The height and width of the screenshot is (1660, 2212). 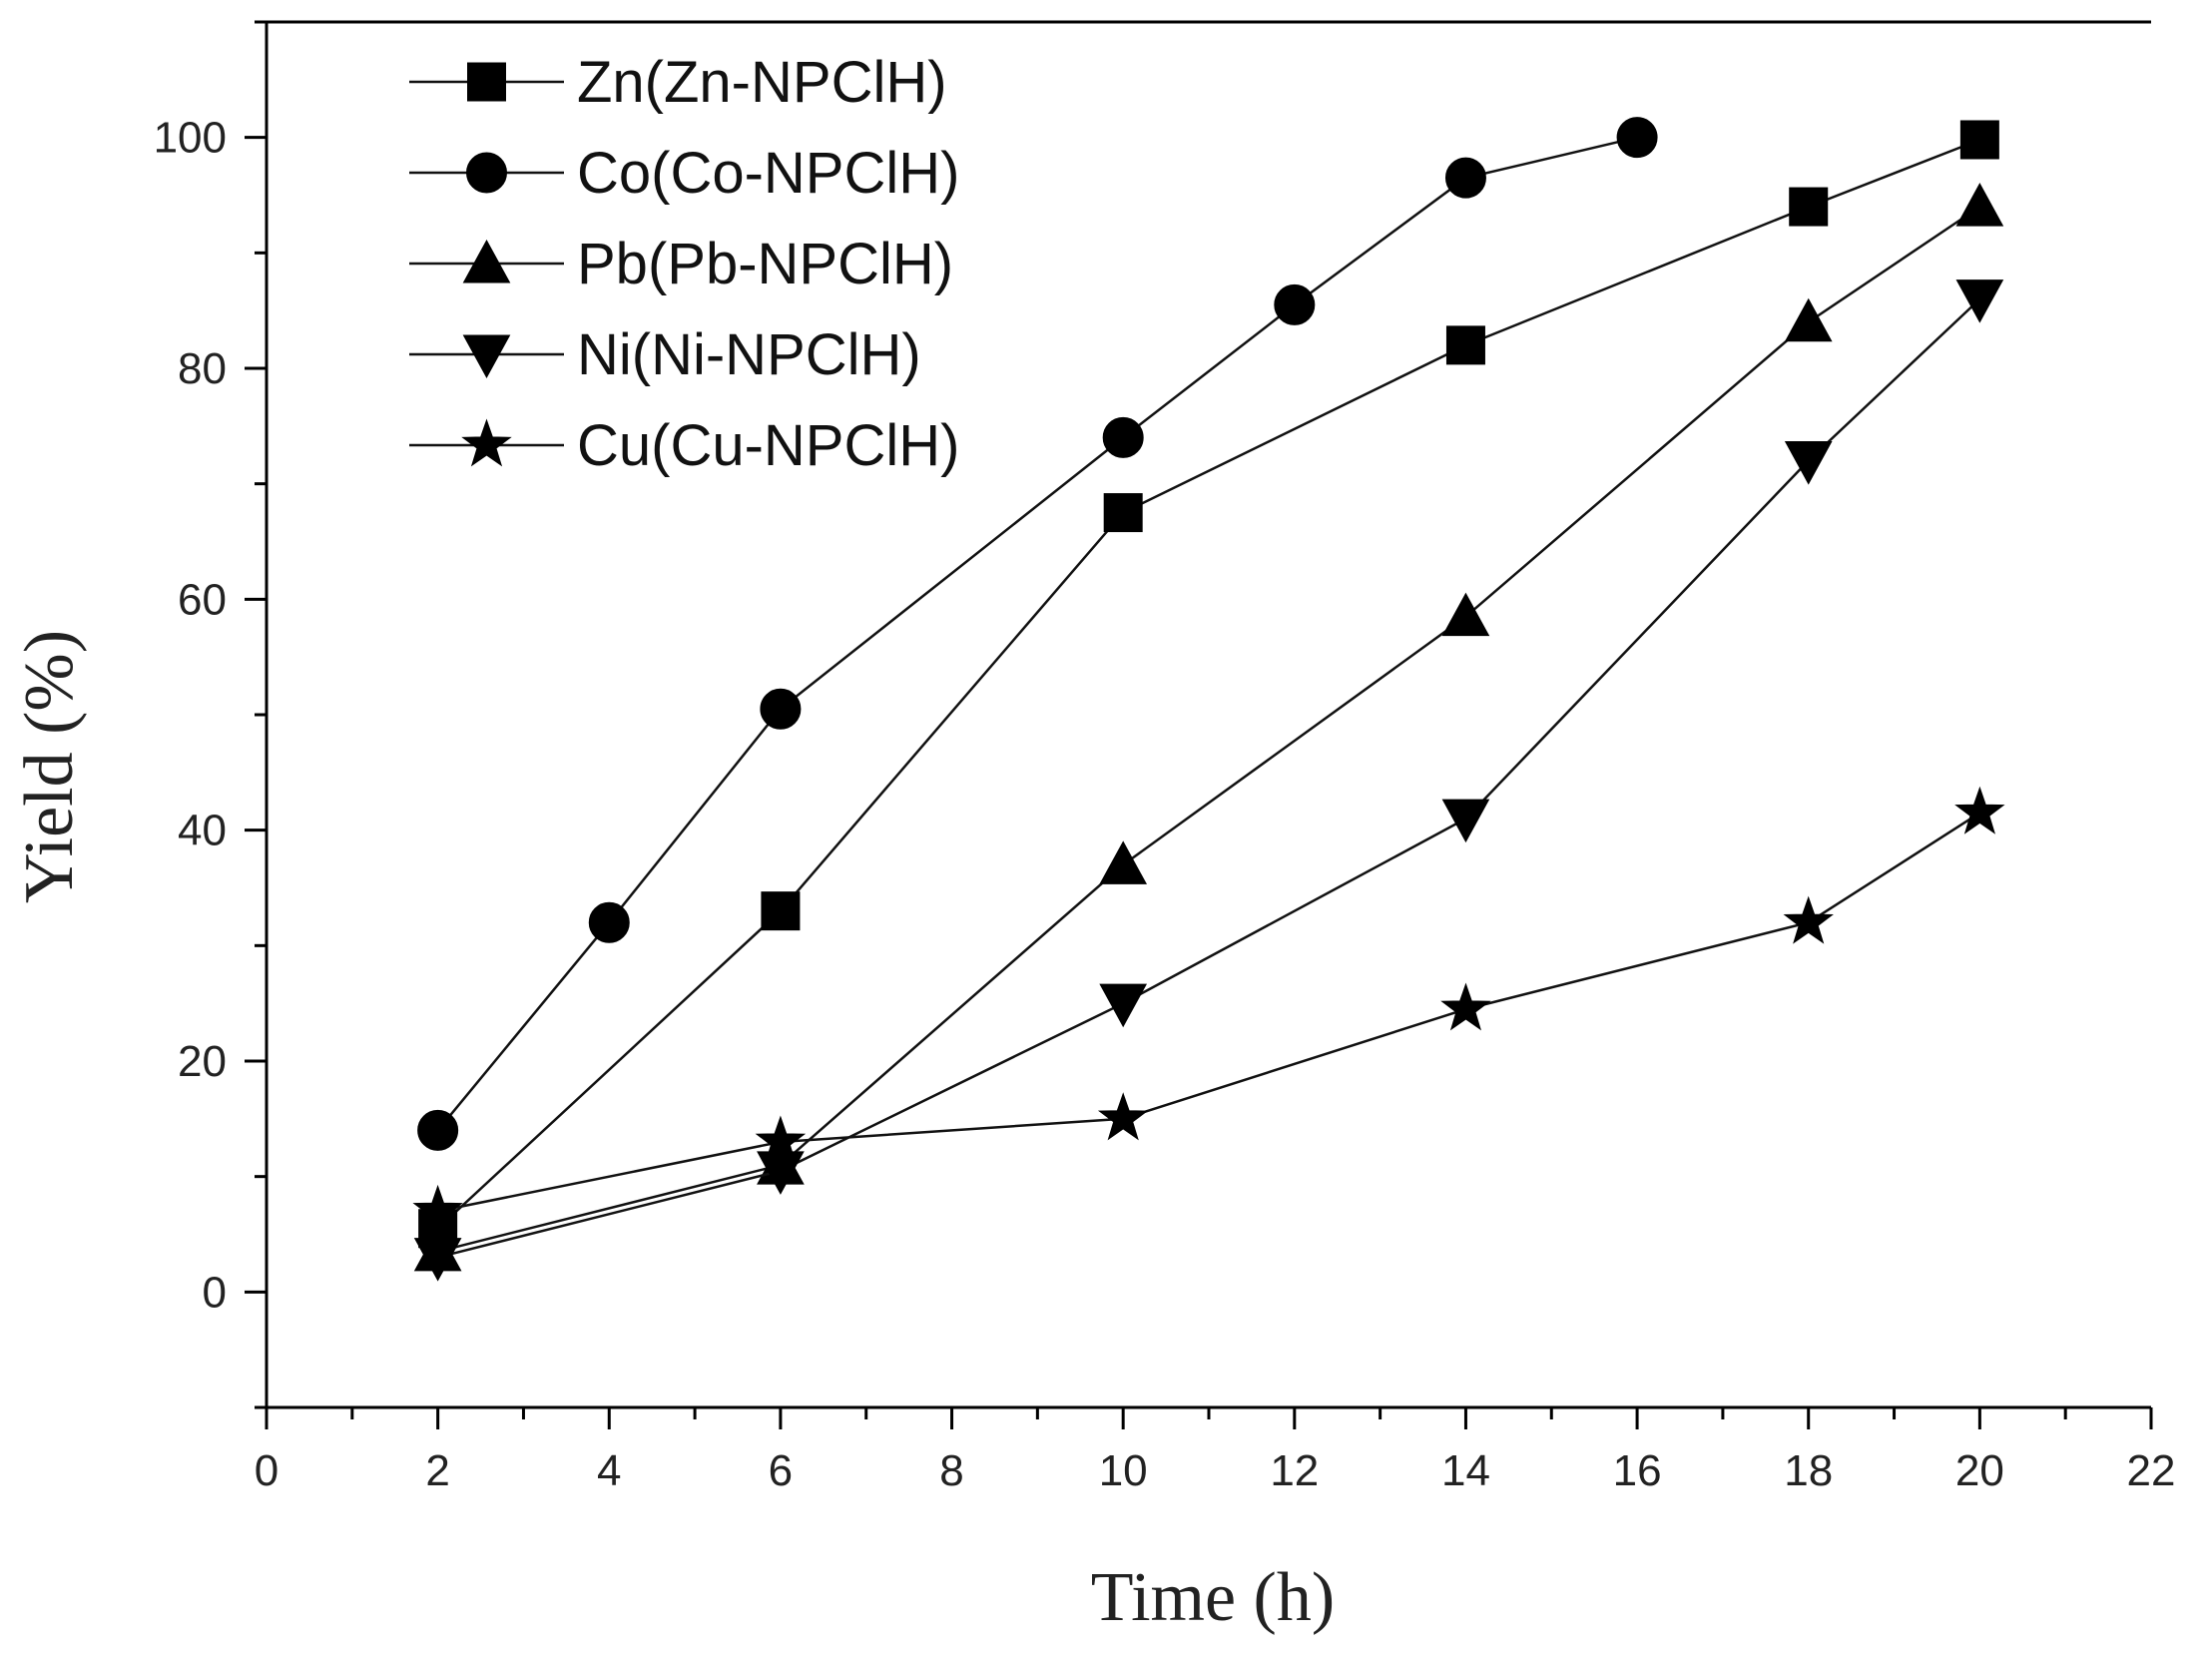 I want to click on legend-entry: Cu(Cu-NPClH), so click(x=684, y=445).